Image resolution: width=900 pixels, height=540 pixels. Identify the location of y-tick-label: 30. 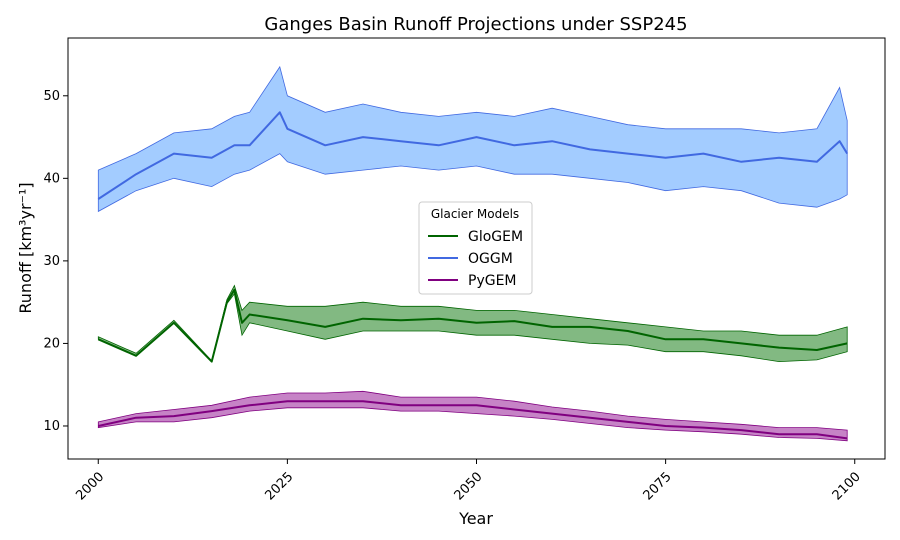
(51, 261).